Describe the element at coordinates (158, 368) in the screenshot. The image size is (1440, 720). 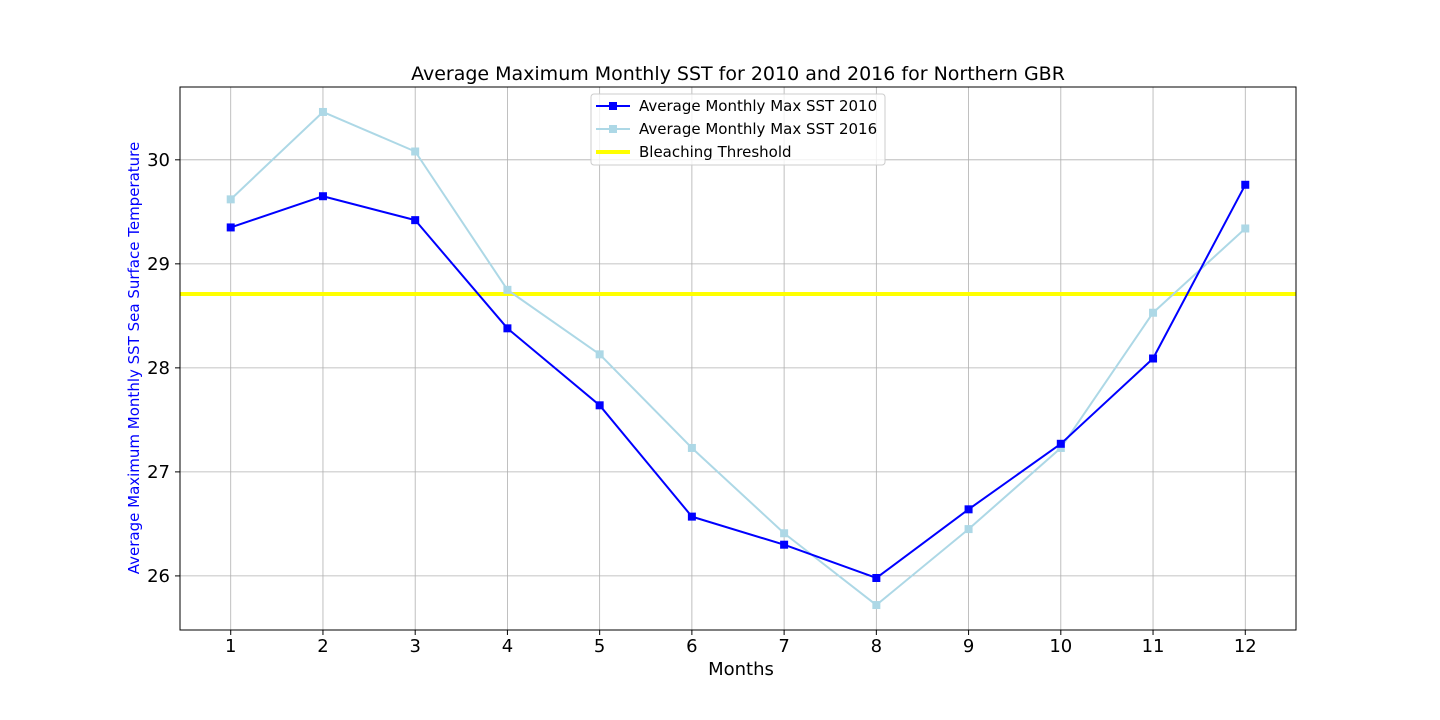
I see `y-tick-label: 28` at that location.